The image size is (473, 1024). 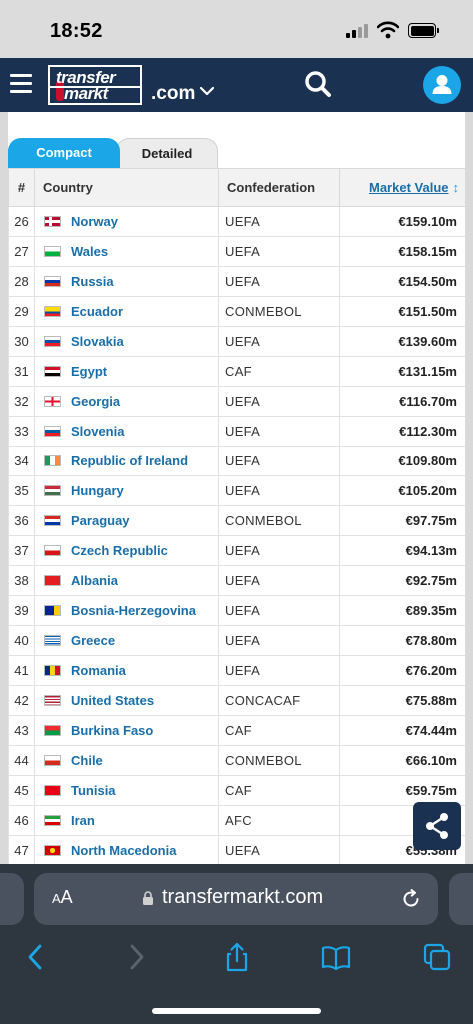 I want to click on confederation-cell: CAF, so click(x=279, y=371).